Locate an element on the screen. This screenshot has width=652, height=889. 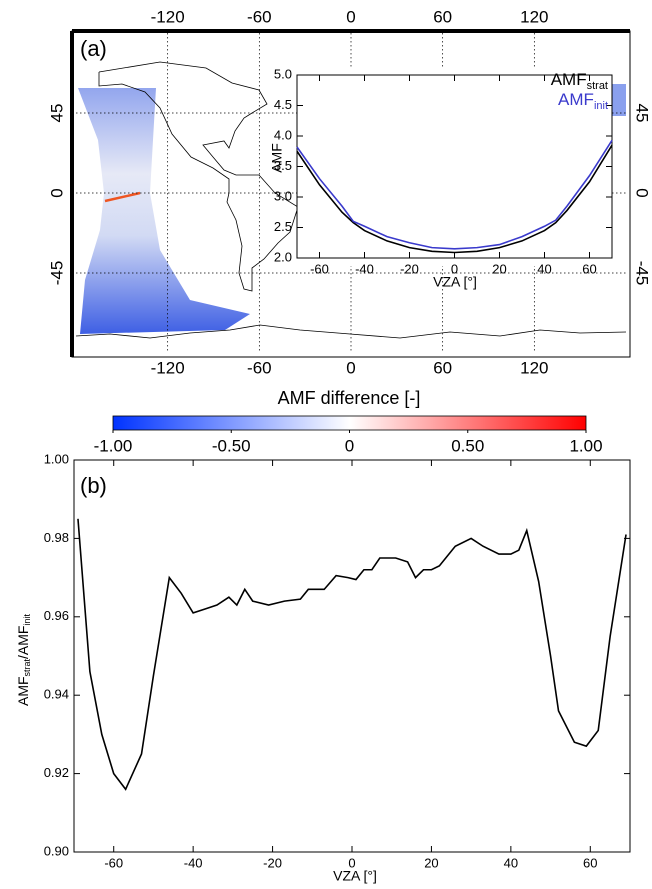
y-tick-label: 5.0 is located at coordinates (283, 73).